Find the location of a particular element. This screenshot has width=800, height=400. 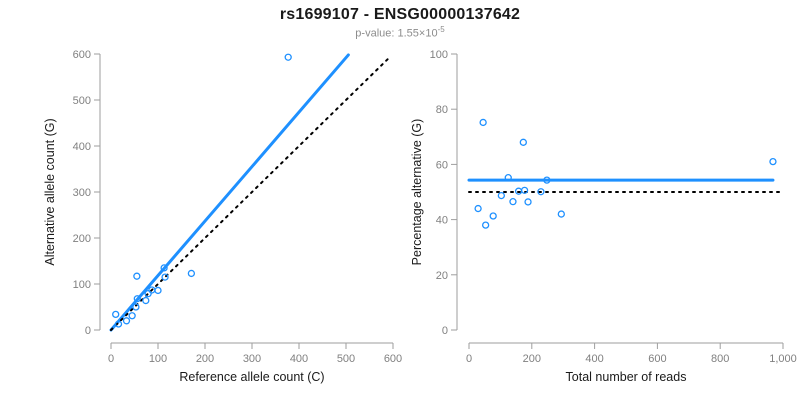

y-tick-label: 60 is located at coordinates (442, 165).